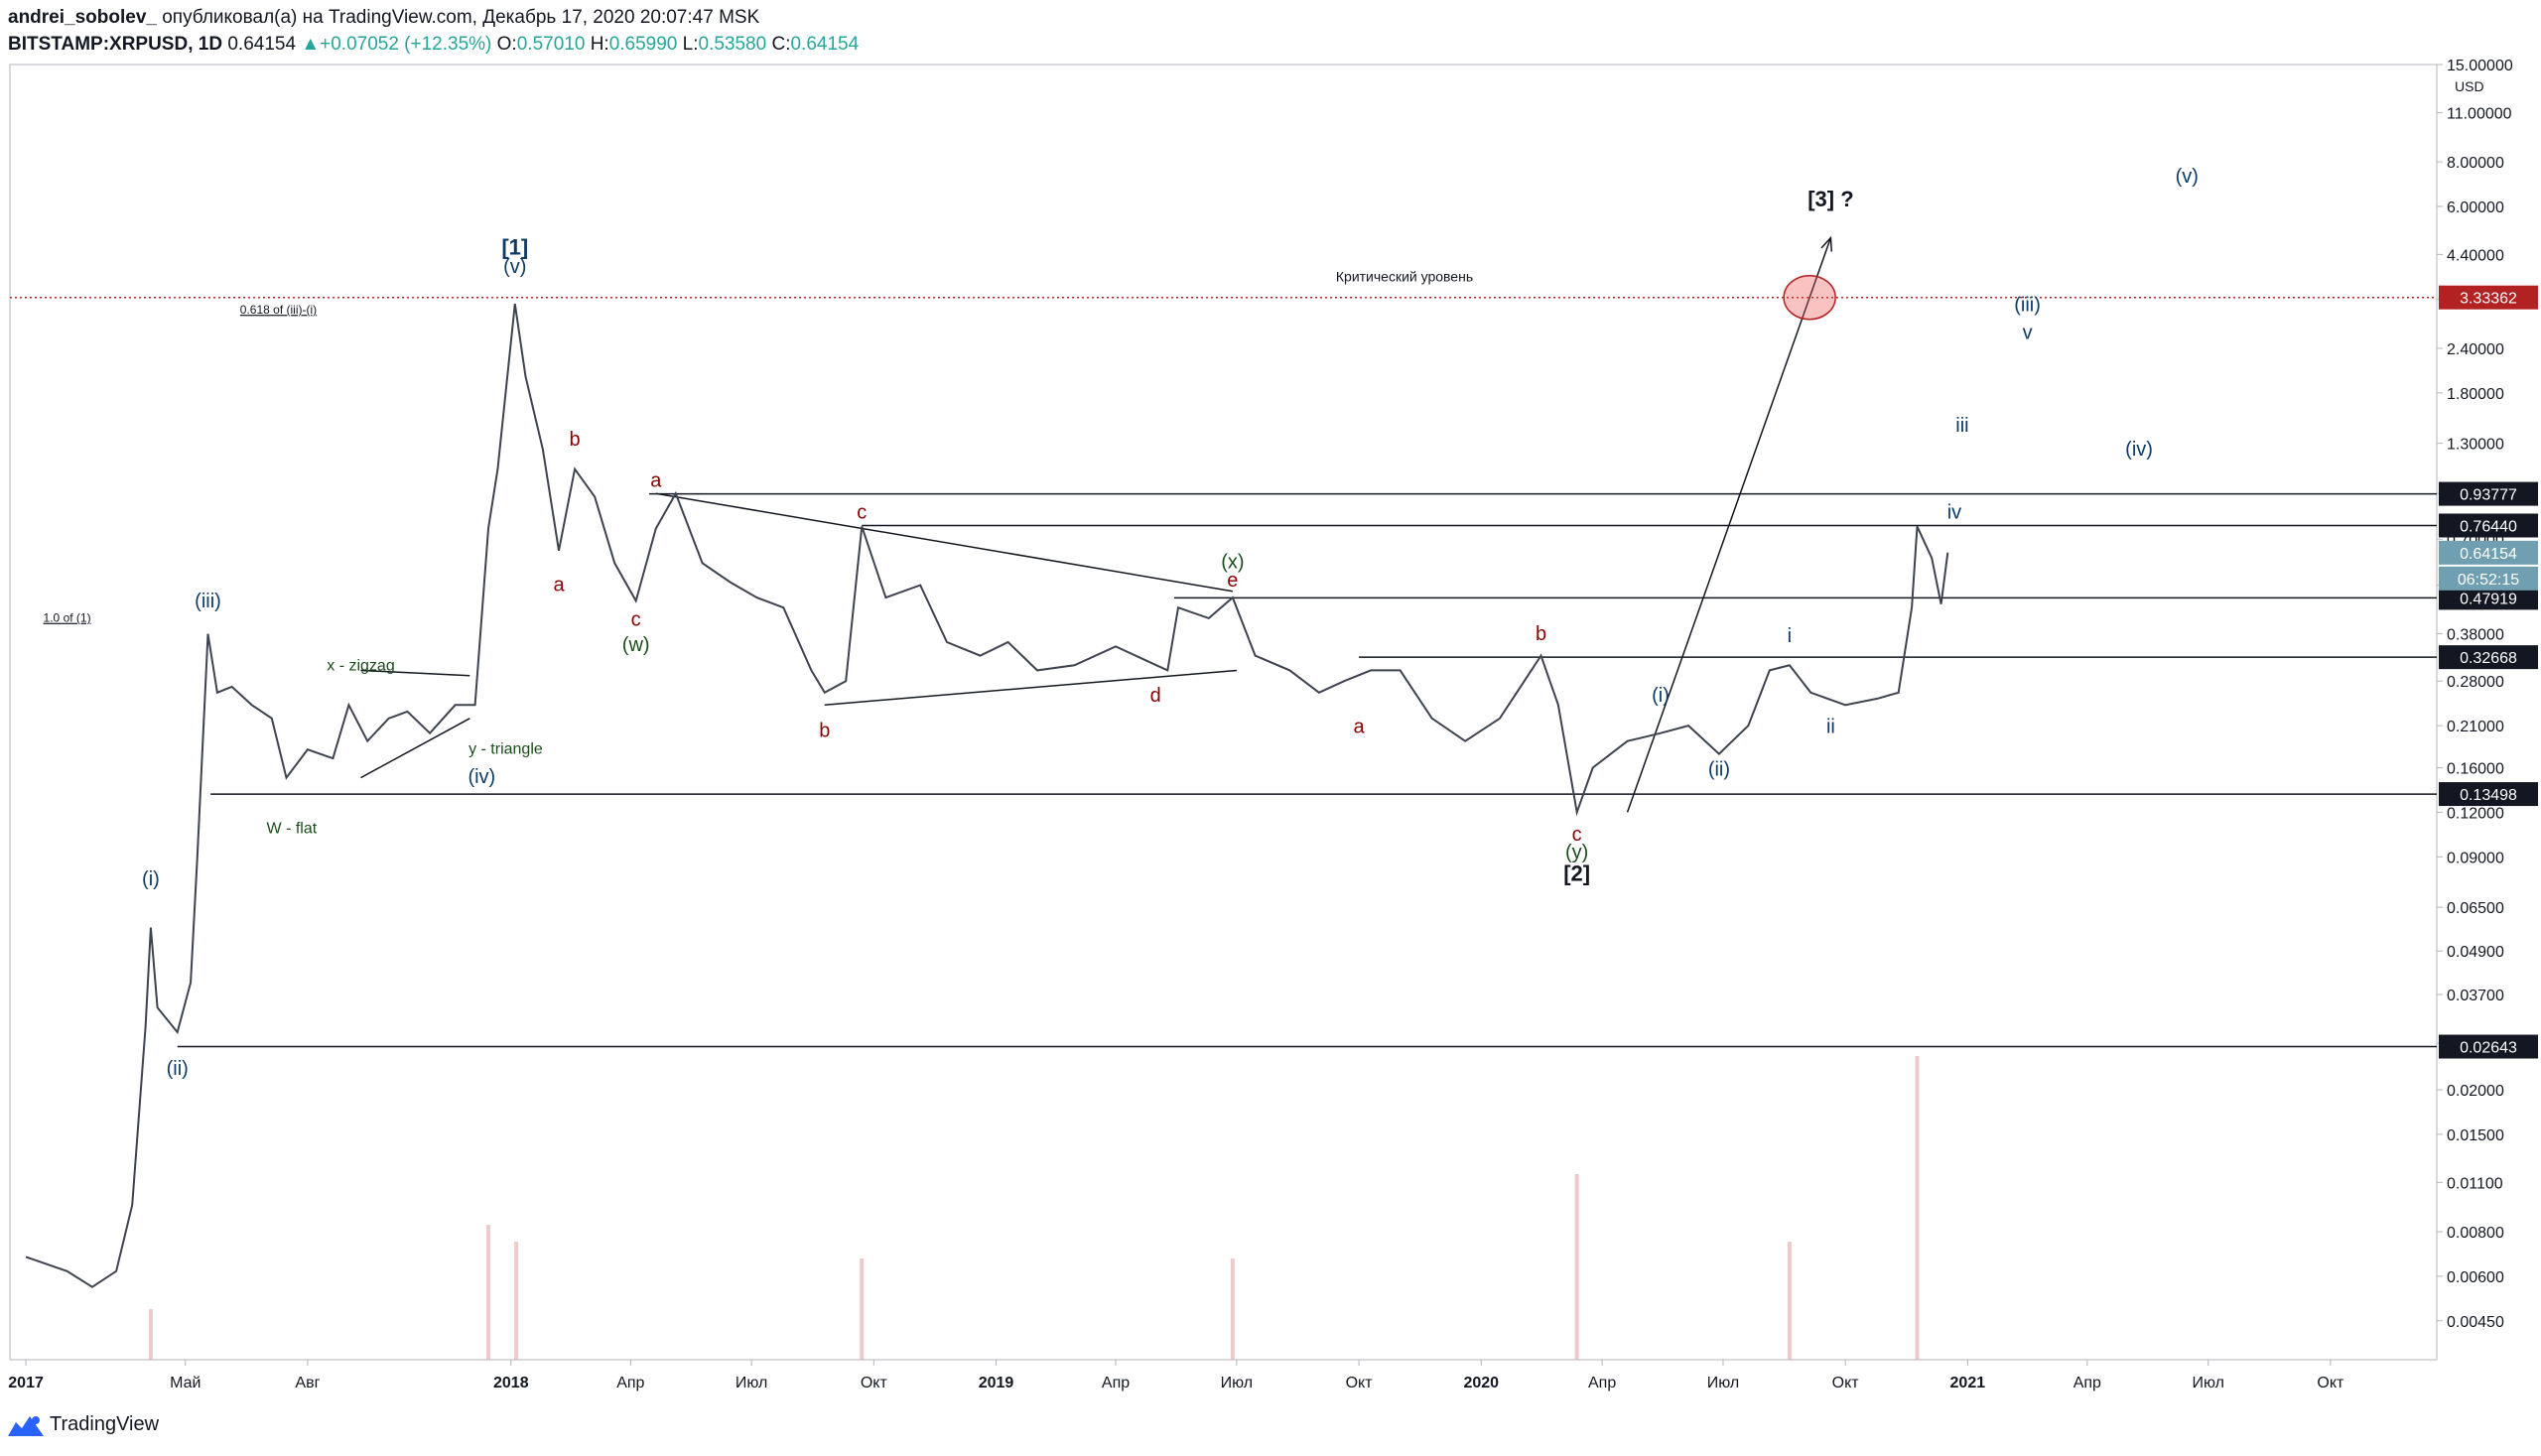 The image size is (2541, 1456). I want to click on y-tick-label: 0.16000, so click(2475, 769).